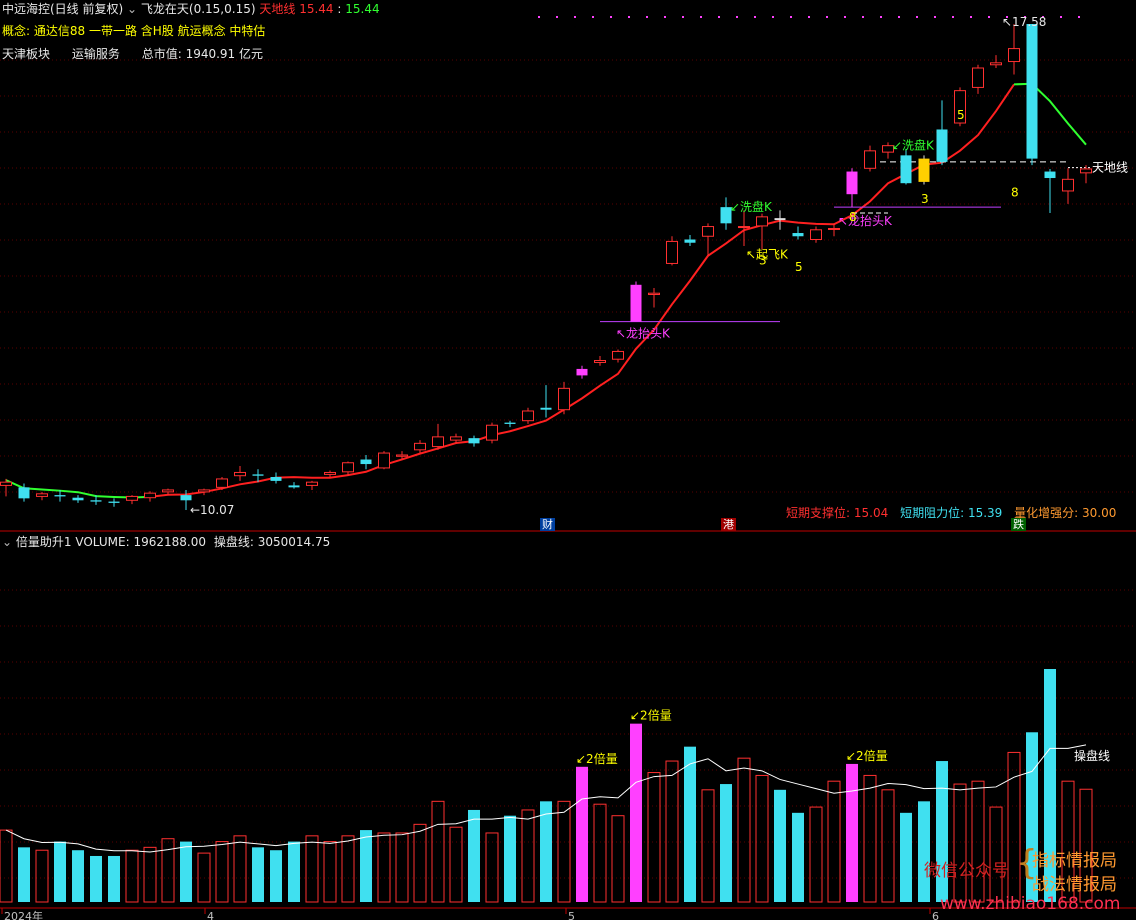  What do you see at coordinates (1024, 22) in the screenshot?
I see `high-price-label: ↖17.58` at bounding box center [1024, 22].